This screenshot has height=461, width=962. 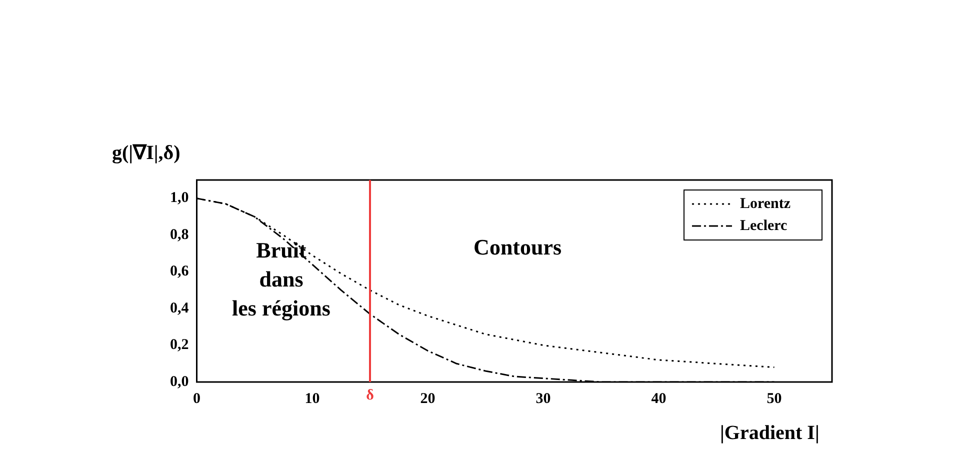 What do you see at coordinates (774, 398) in the screenshot?
I see `x-tick-label: 50` at bounding box center [774, 398].